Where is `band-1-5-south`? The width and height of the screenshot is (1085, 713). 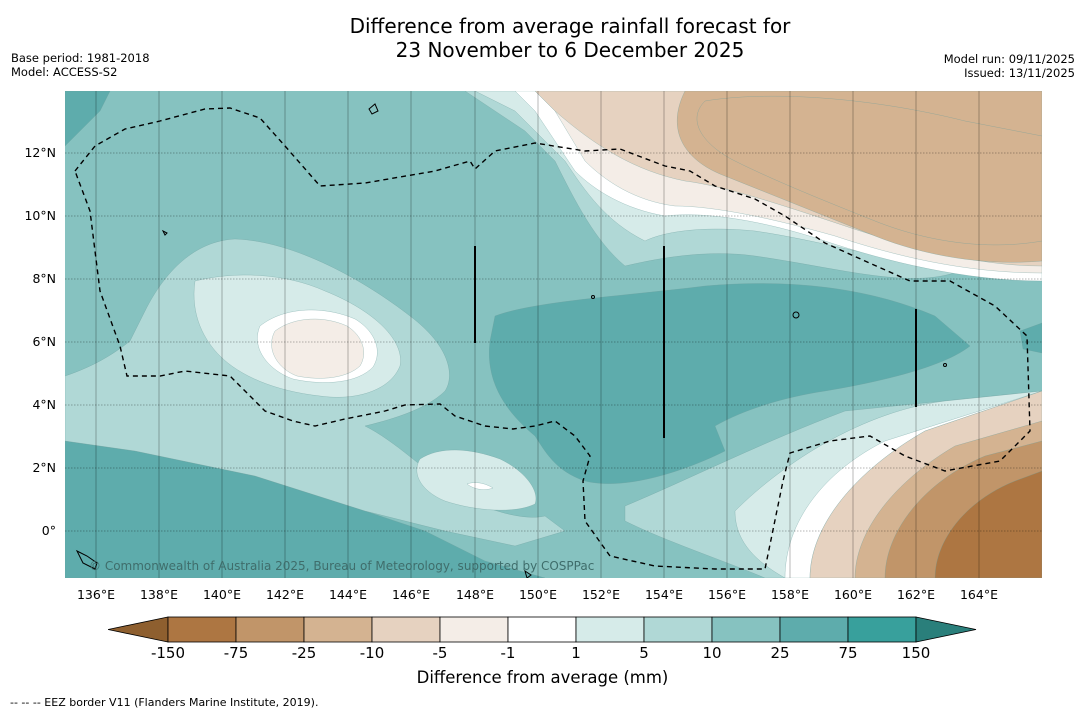
band-1-5-south is located at coordinates (476, 480).